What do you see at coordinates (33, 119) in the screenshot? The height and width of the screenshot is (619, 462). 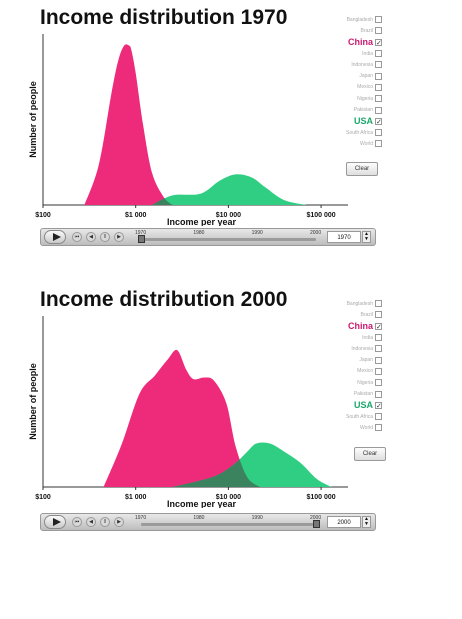 I see `y-axis-label: Number of people` at bounding box center [33, 119].